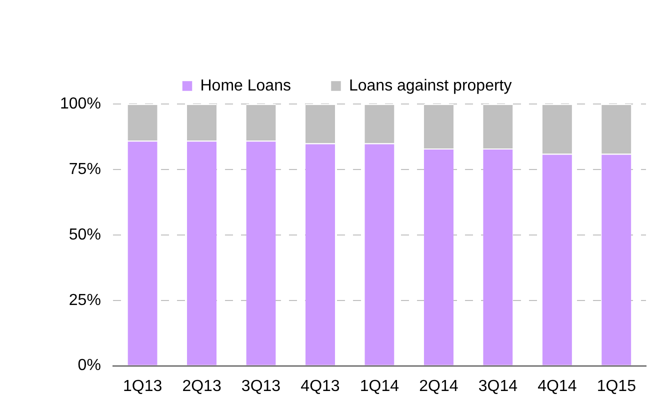 The width and height of the screenshot is (652, 419). Describe the element at coordinates (142, 386) in the screenshot. I see `x-tick-label: 1Q13` at that location.